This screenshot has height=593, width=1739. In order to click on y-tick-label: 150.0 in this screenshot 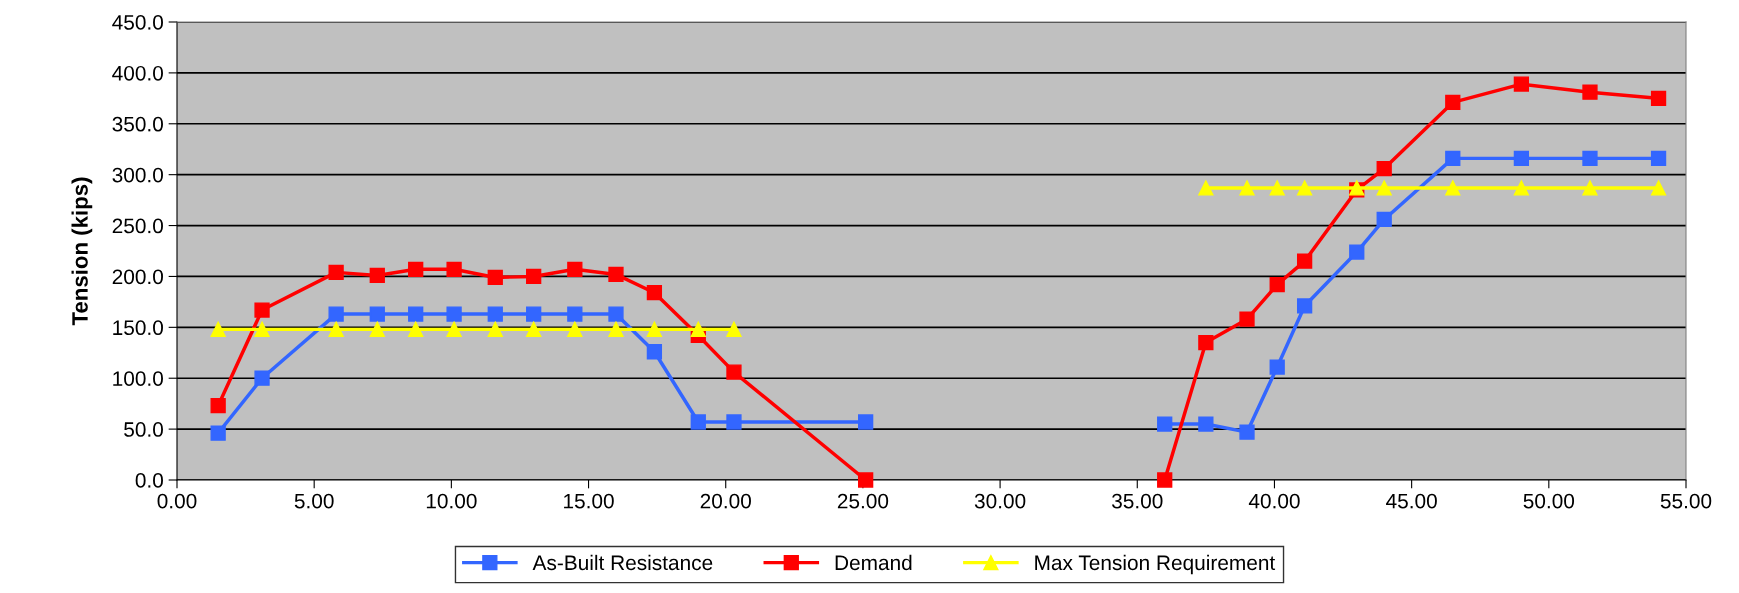, I will do `click(138, 328)`.